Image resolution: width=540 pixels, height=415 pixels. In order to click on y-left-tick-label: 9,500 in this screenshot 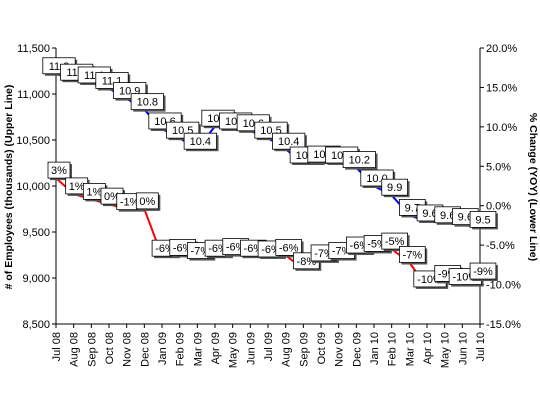, I will do `click(36, 233)`.